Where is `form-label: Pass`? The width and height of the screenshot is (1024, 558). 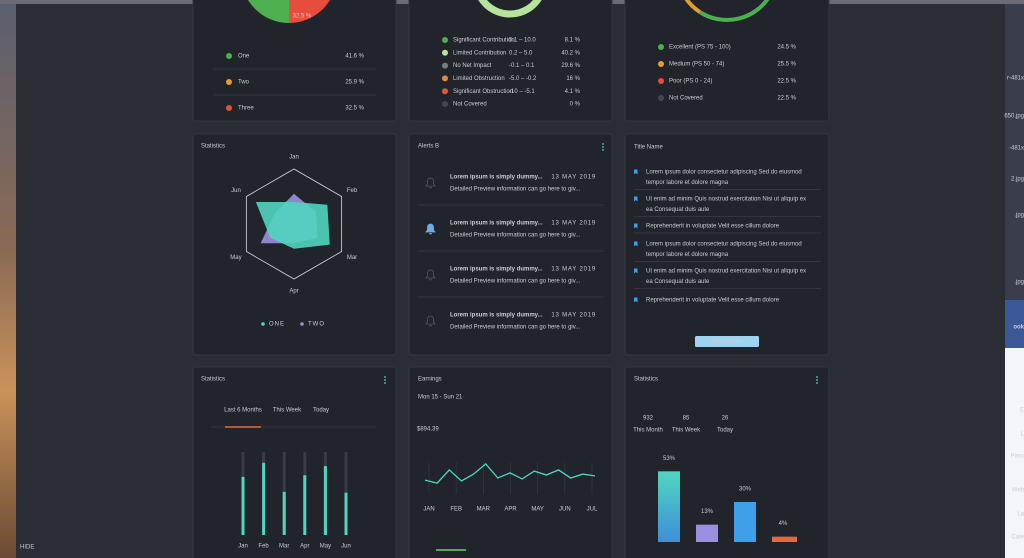 form-label: Pass is located at coordinates (1017, 457).